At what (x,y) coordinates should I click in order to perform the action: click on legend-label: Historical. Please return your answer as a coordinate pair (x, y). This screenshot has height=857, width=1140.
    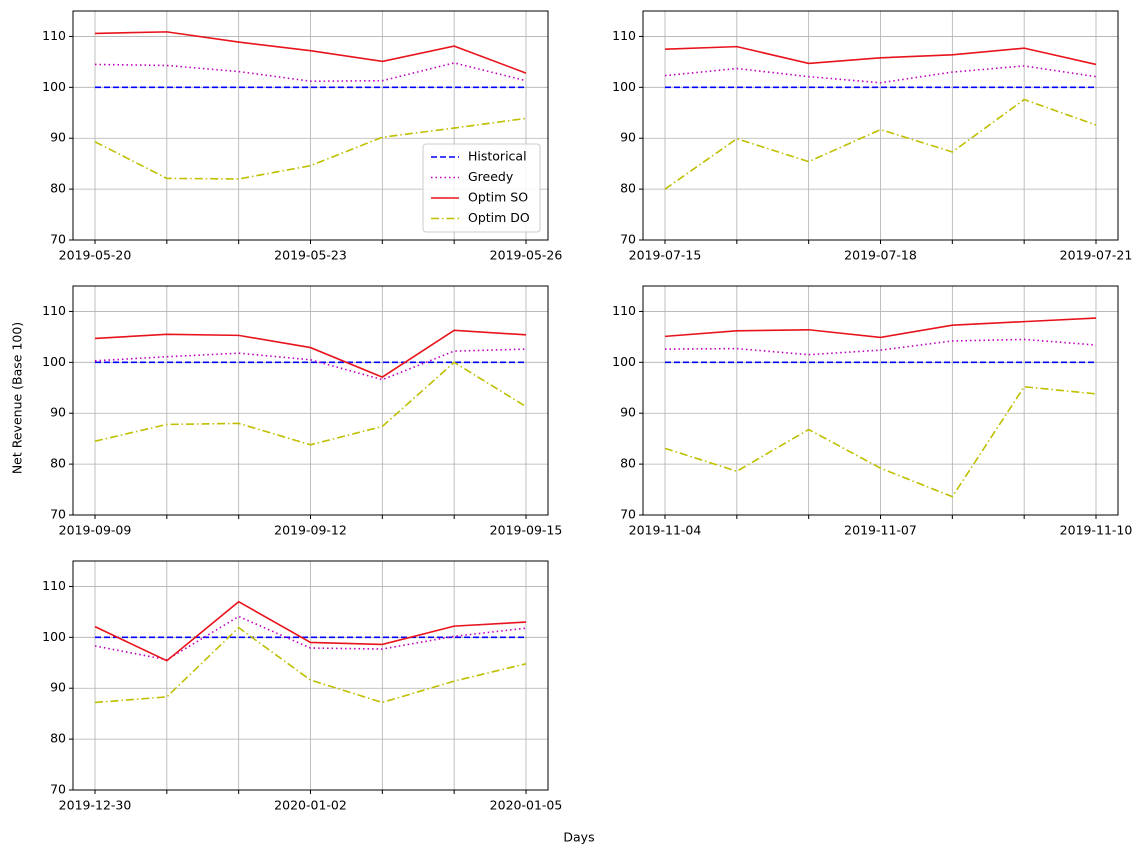
    Looking at the image, I should click on (497, 156).